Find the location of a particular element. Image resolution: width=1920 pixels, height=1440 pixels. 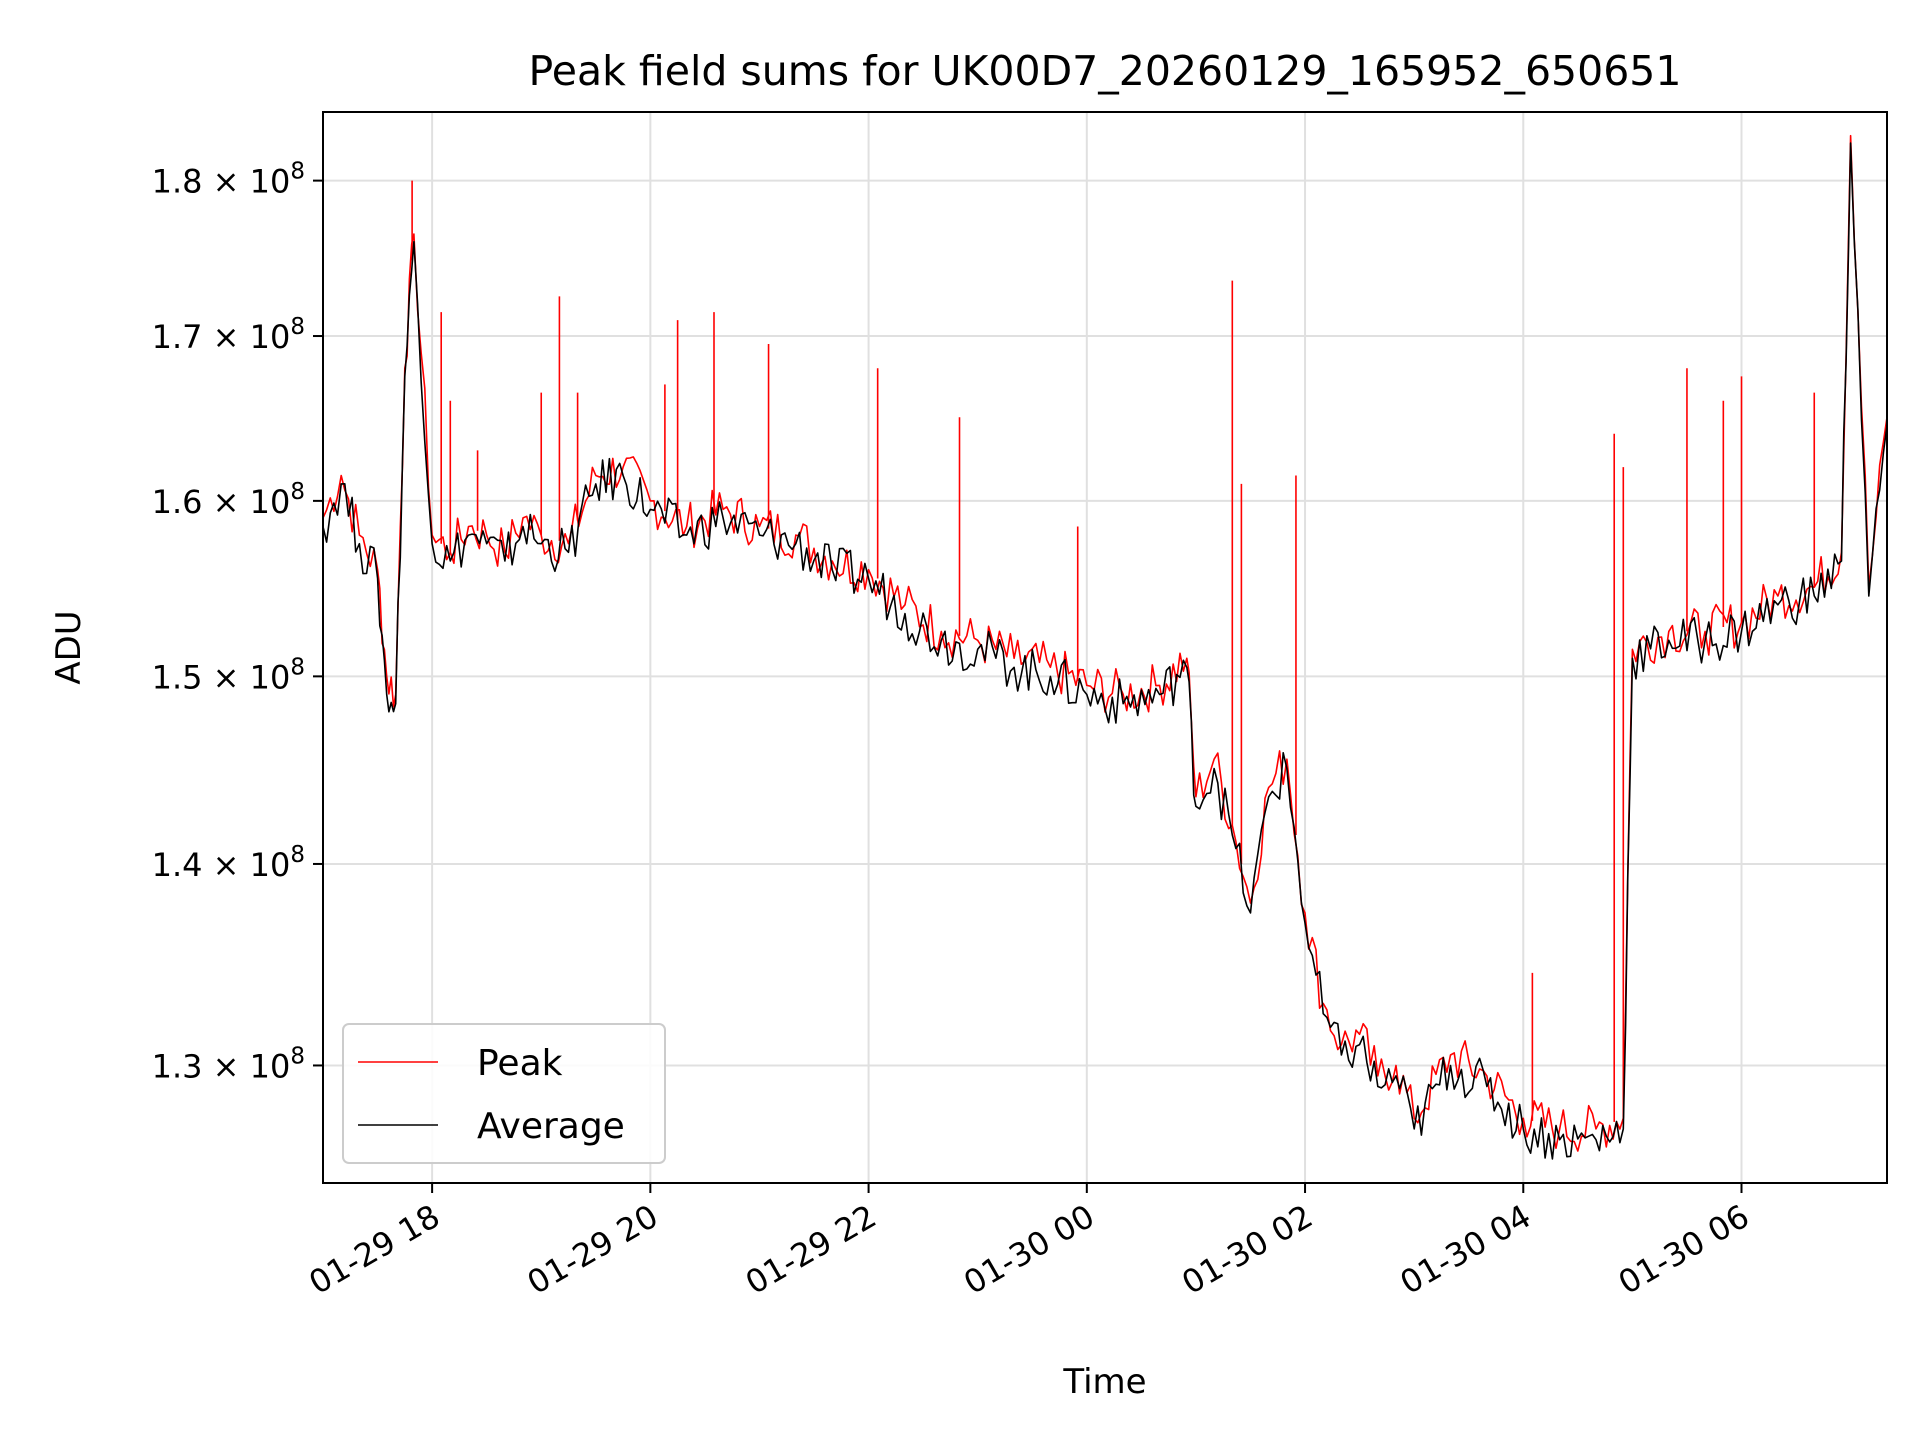

legend-box is located at coordinates (504, 1093).